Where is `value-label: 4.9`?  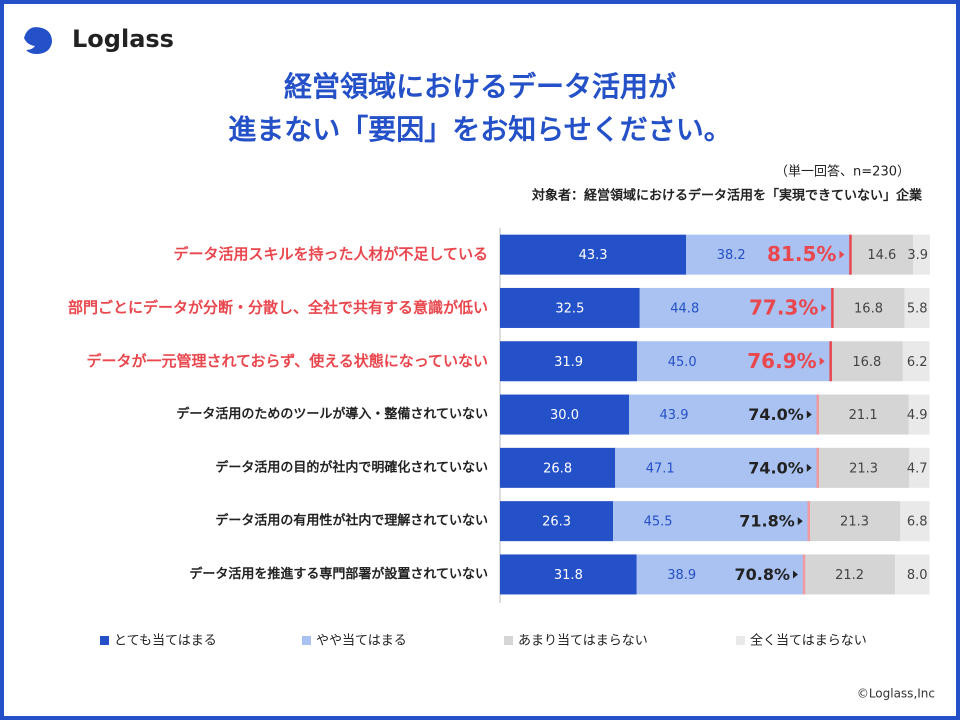
value-label: 4.9 is located at coordinates (917, 415).